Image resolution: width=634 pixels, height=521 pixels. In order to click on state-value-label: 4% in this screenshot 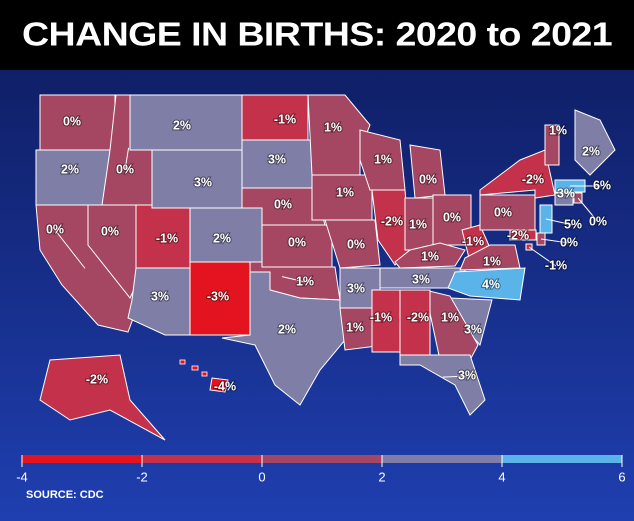, I will do `click(491, 284)`.